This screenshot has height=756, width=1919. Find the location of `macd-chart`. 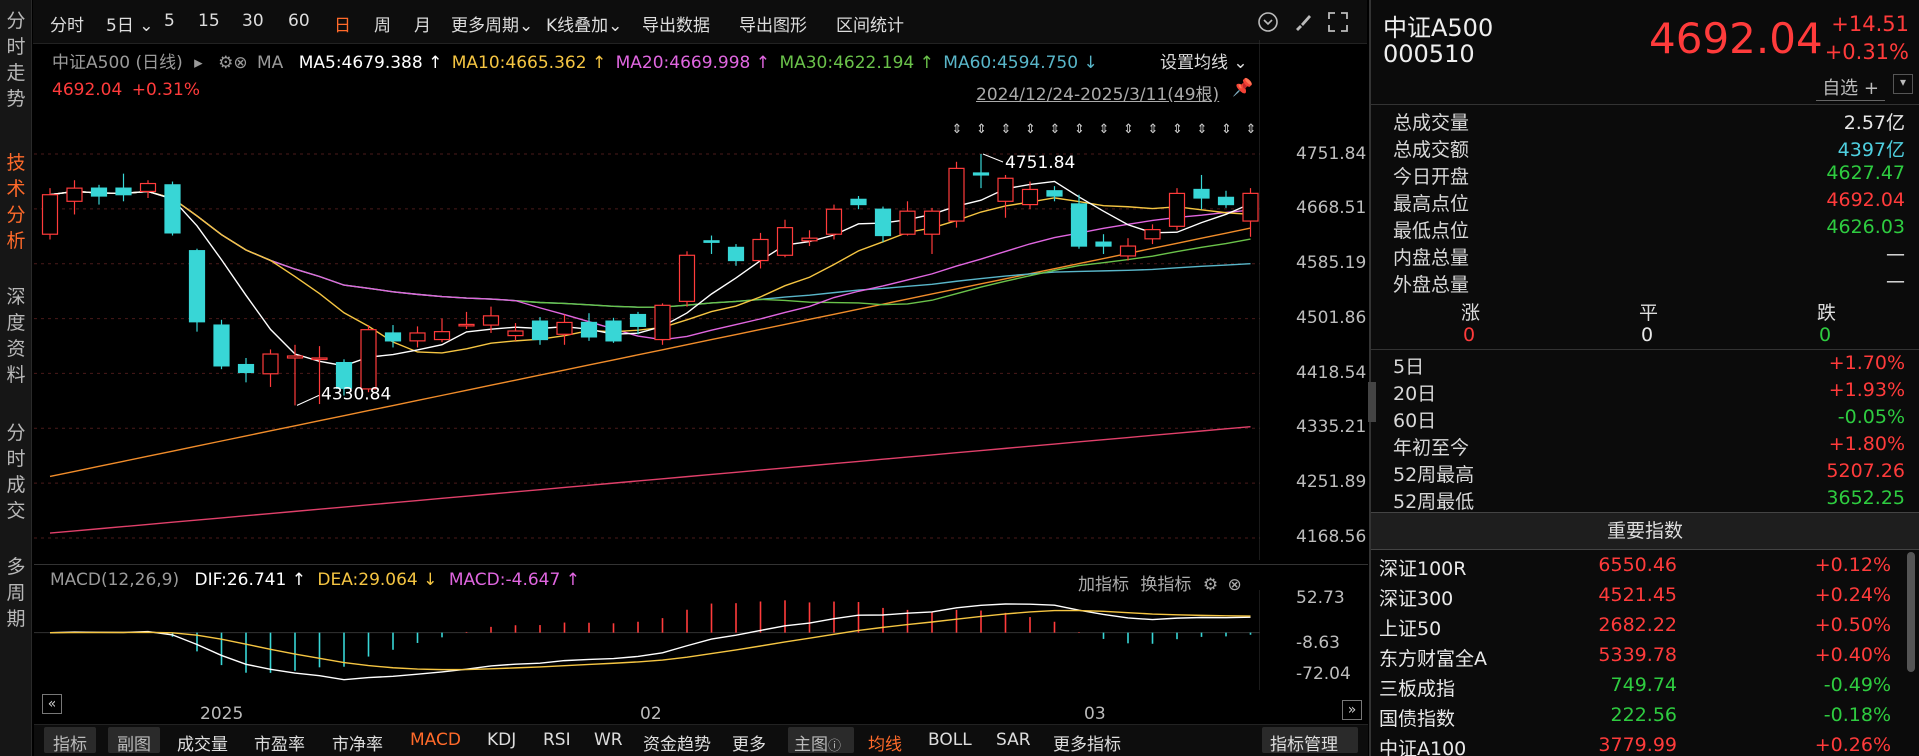

macd-chart is located at coordinates (647, 640).